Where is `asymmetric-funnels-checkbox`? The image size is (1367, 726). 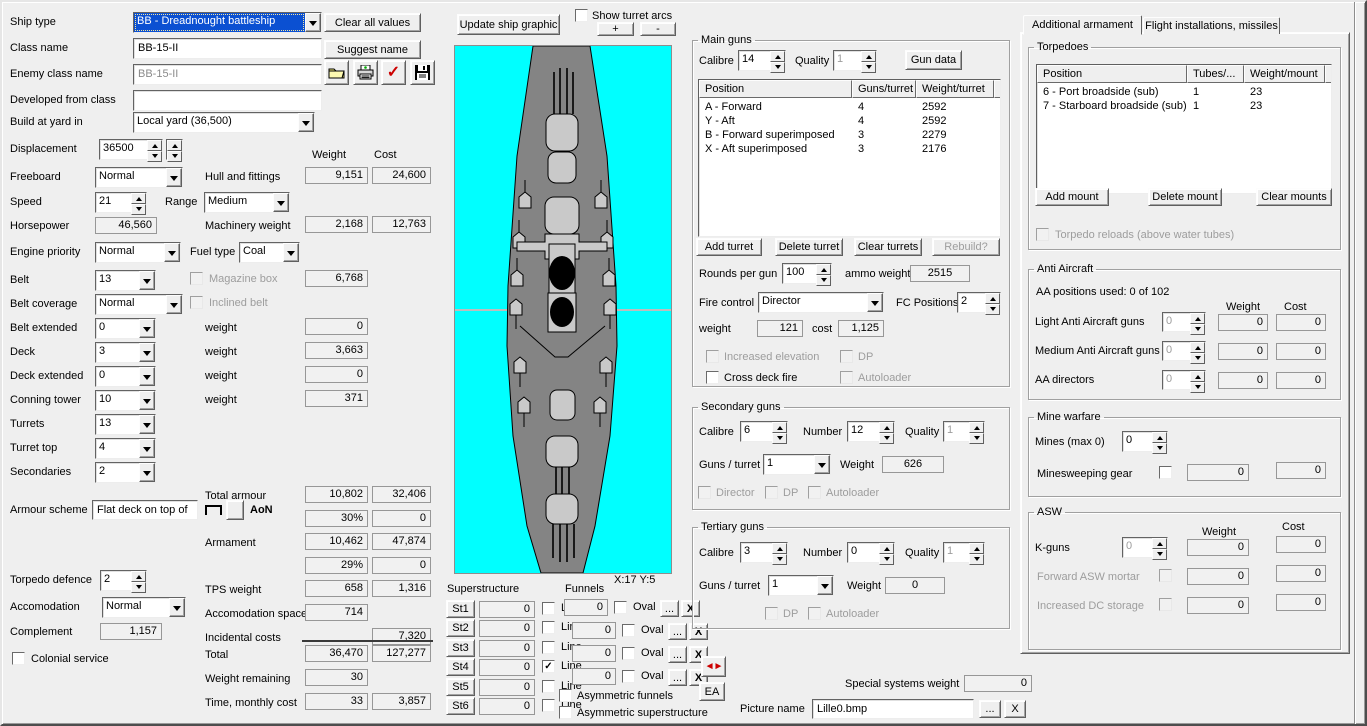
asymmetric-funnels-checkbox is located at coordinates (565, 695).